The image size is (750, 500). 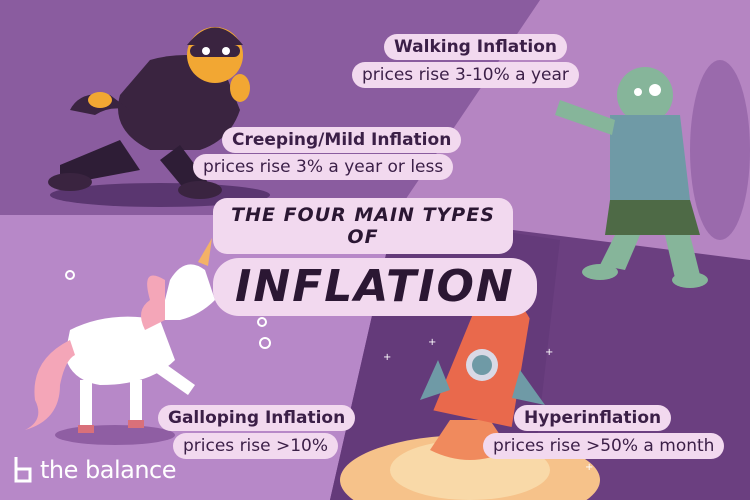 I want to click on brand-logo: the balance, so click(x=94, y=470).